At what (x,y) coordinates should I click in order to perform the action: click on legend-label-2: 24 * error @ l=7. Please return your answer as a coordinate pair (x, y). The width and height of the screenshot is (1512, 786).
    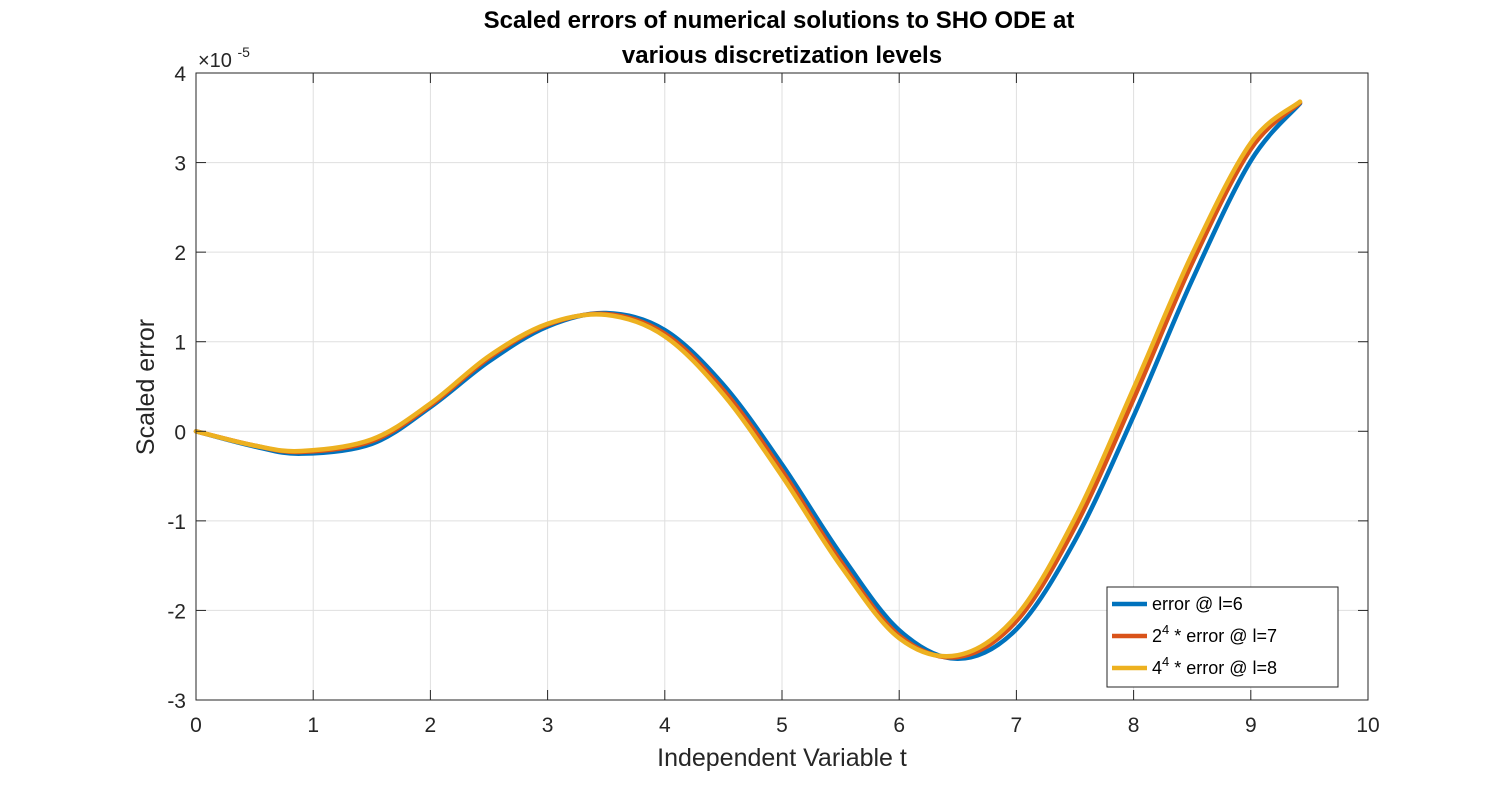
    Looking at the image, I should click on (1214, 634).